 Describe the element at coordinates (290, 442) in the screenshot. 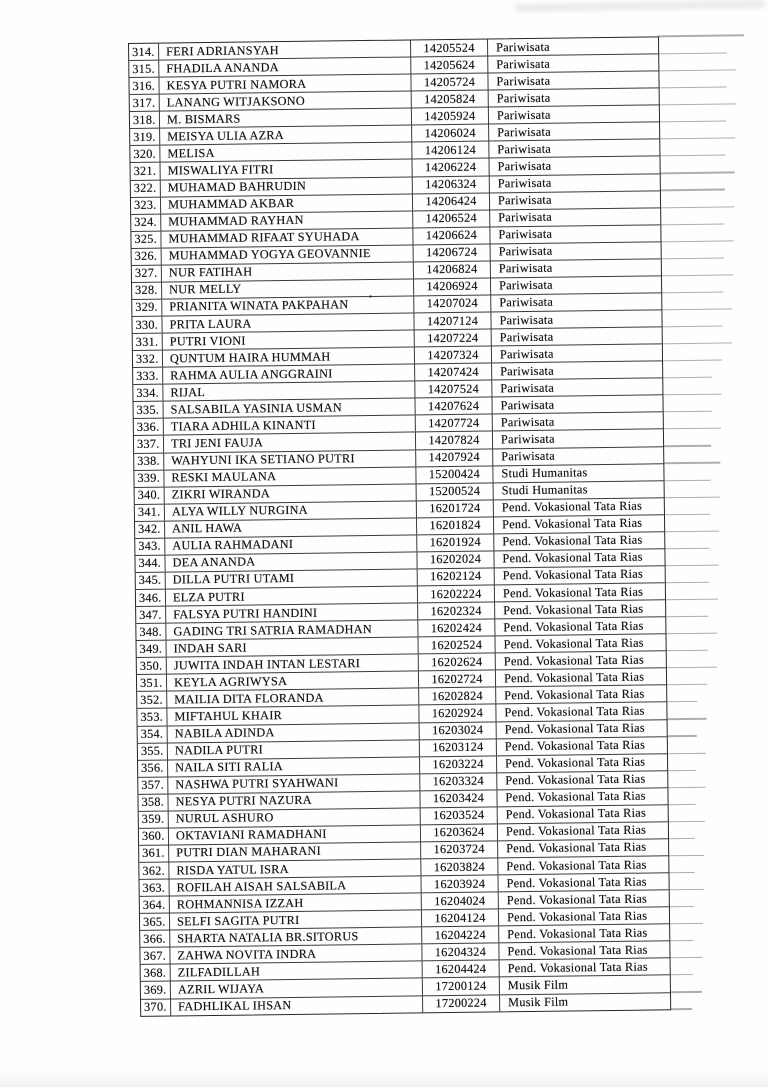

I see `cell-name: TRI JENI FAUJA` at that location.